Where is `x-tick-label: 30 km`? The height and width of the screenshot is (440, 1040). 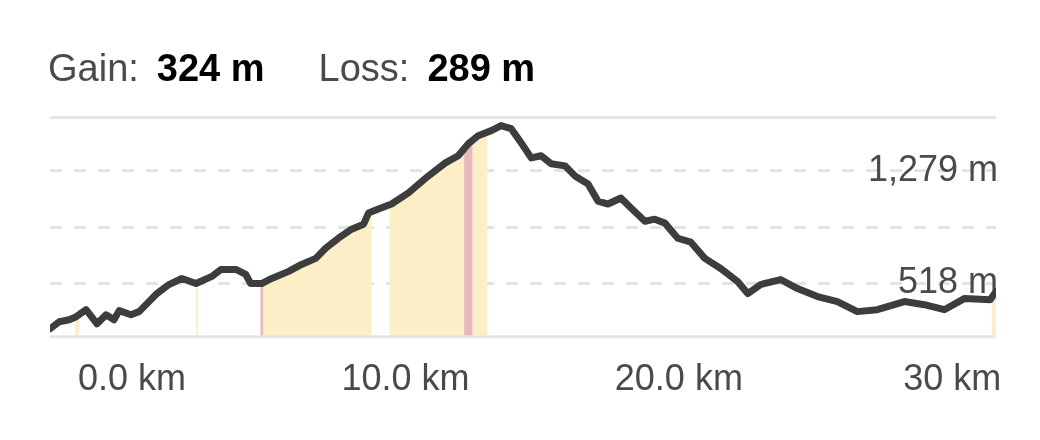 x-tick-label: 30 km is located at coordinates (952, 378).